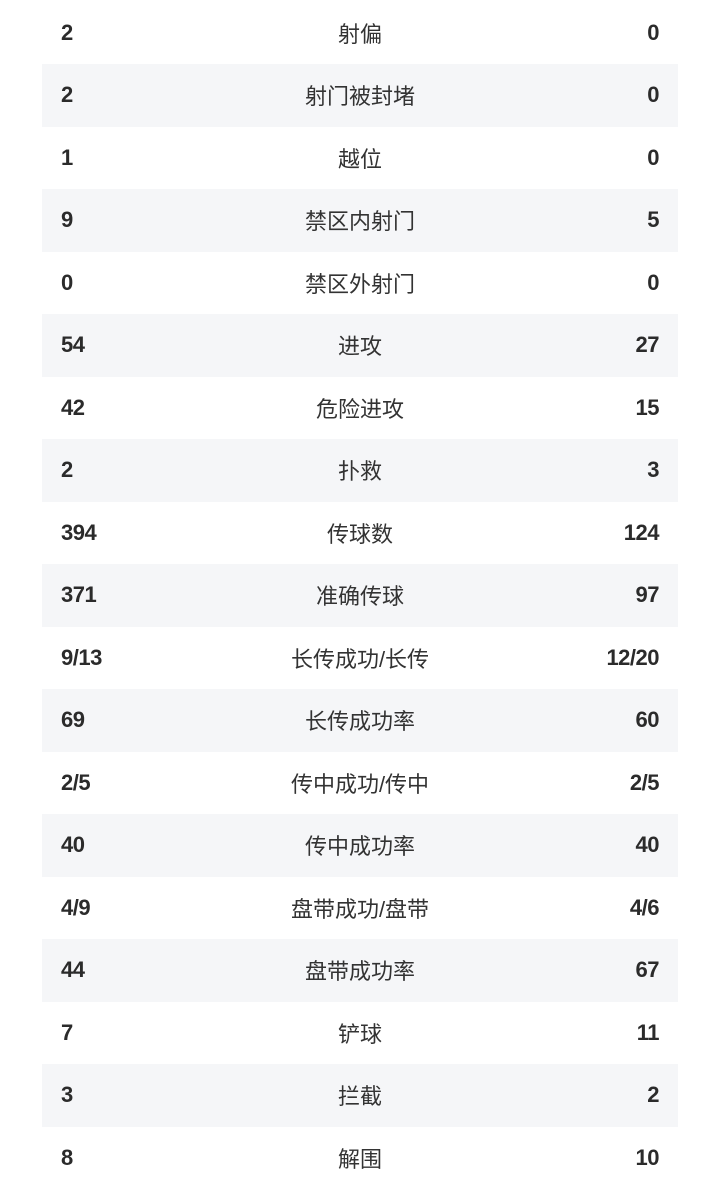 The height and width of the screenshot is (1192, 720). Describe the element at coordinates (632, 657) in the screenshot. I see `away-value: 12/20` at that location.